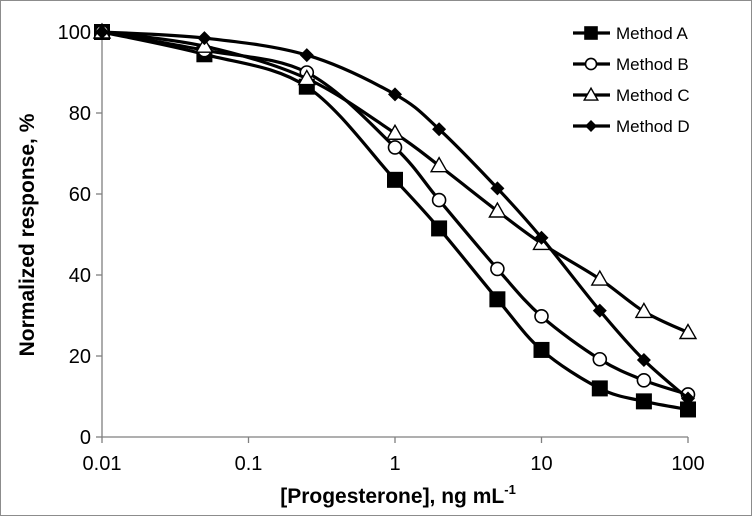  I want to click on legend-item-method-a: Method A, so click(630, 33).